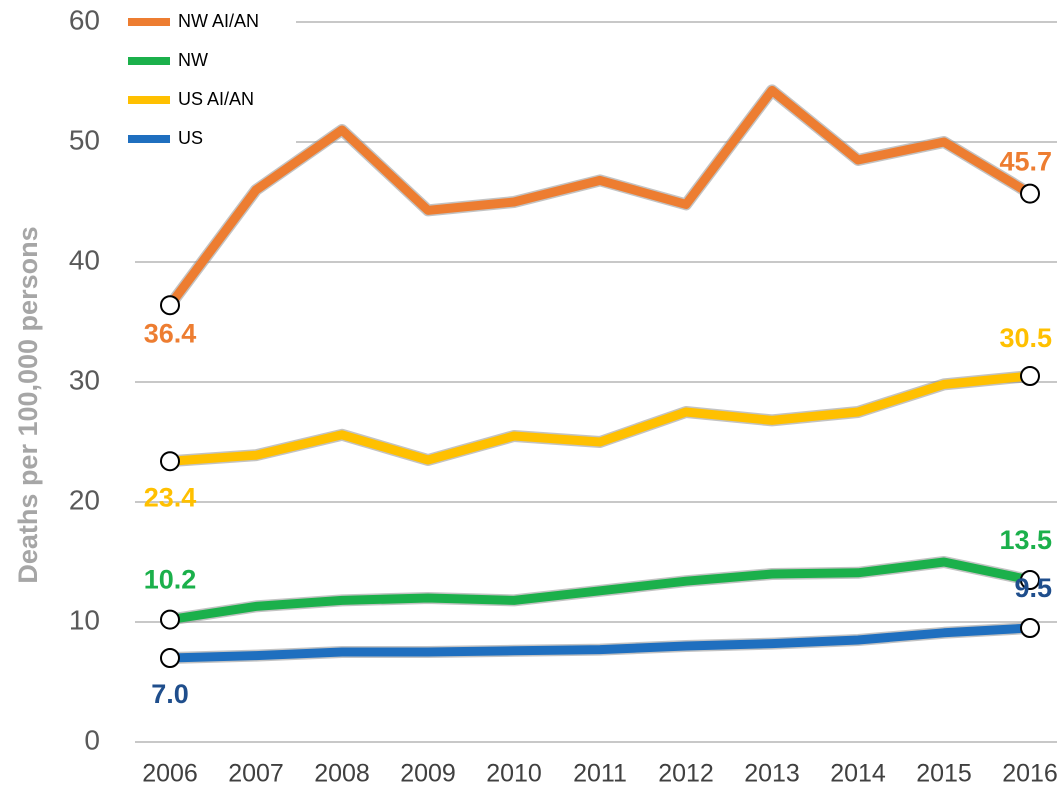 This screenshot has height=791, width=1057. What do you see at coordinates (170, 580) in the screenshot?
I see `value-label: 10.2` at bounding box center [170, 580].